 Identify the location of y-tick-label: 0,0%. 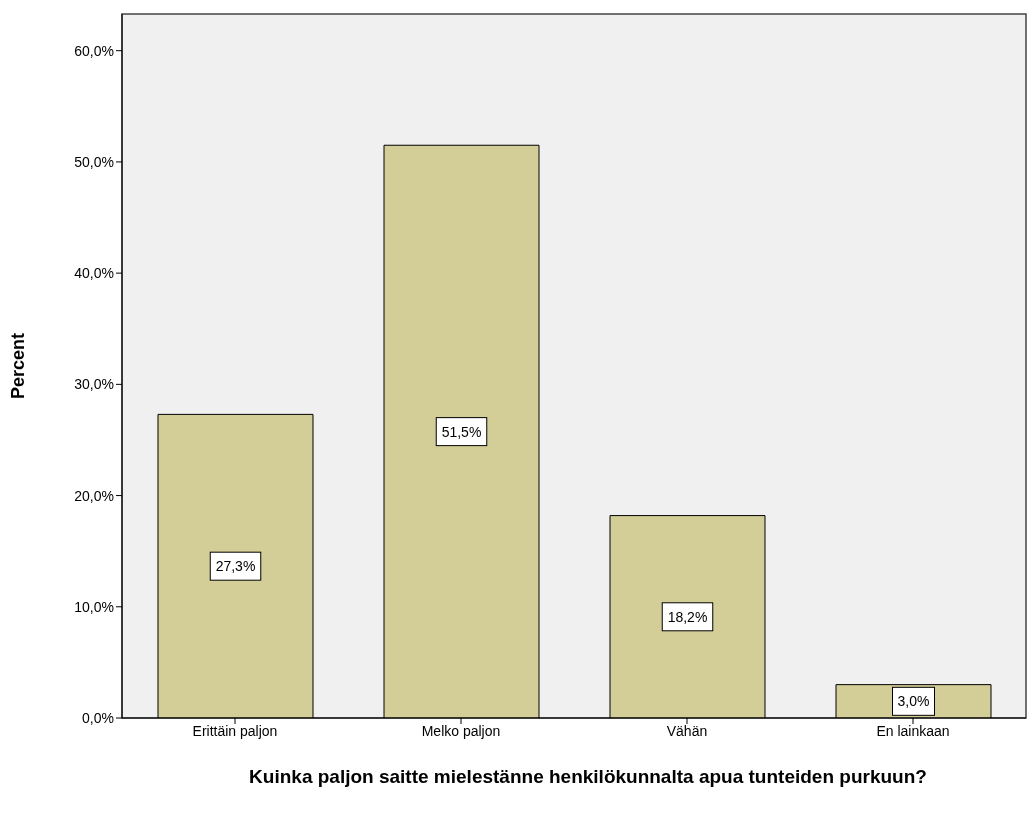
(98, 717).